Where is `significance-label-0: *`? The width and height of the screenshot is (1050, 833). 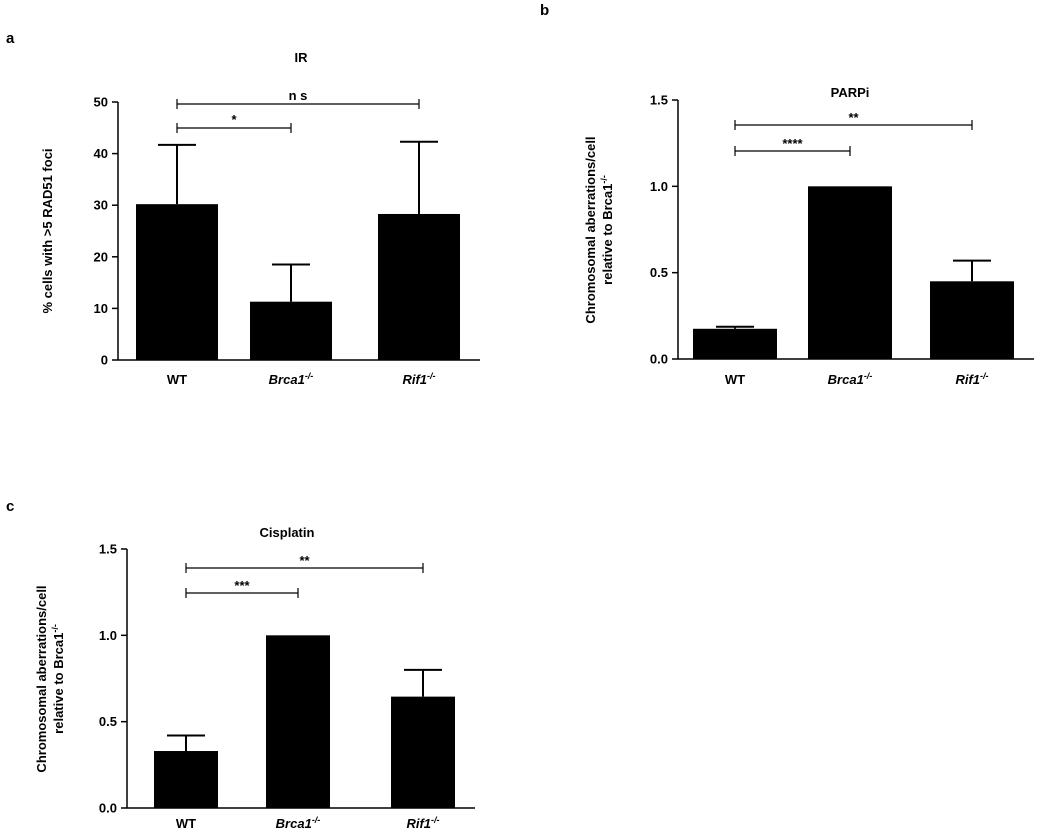 significance-label-0: * is located at coordinates (234, 119).